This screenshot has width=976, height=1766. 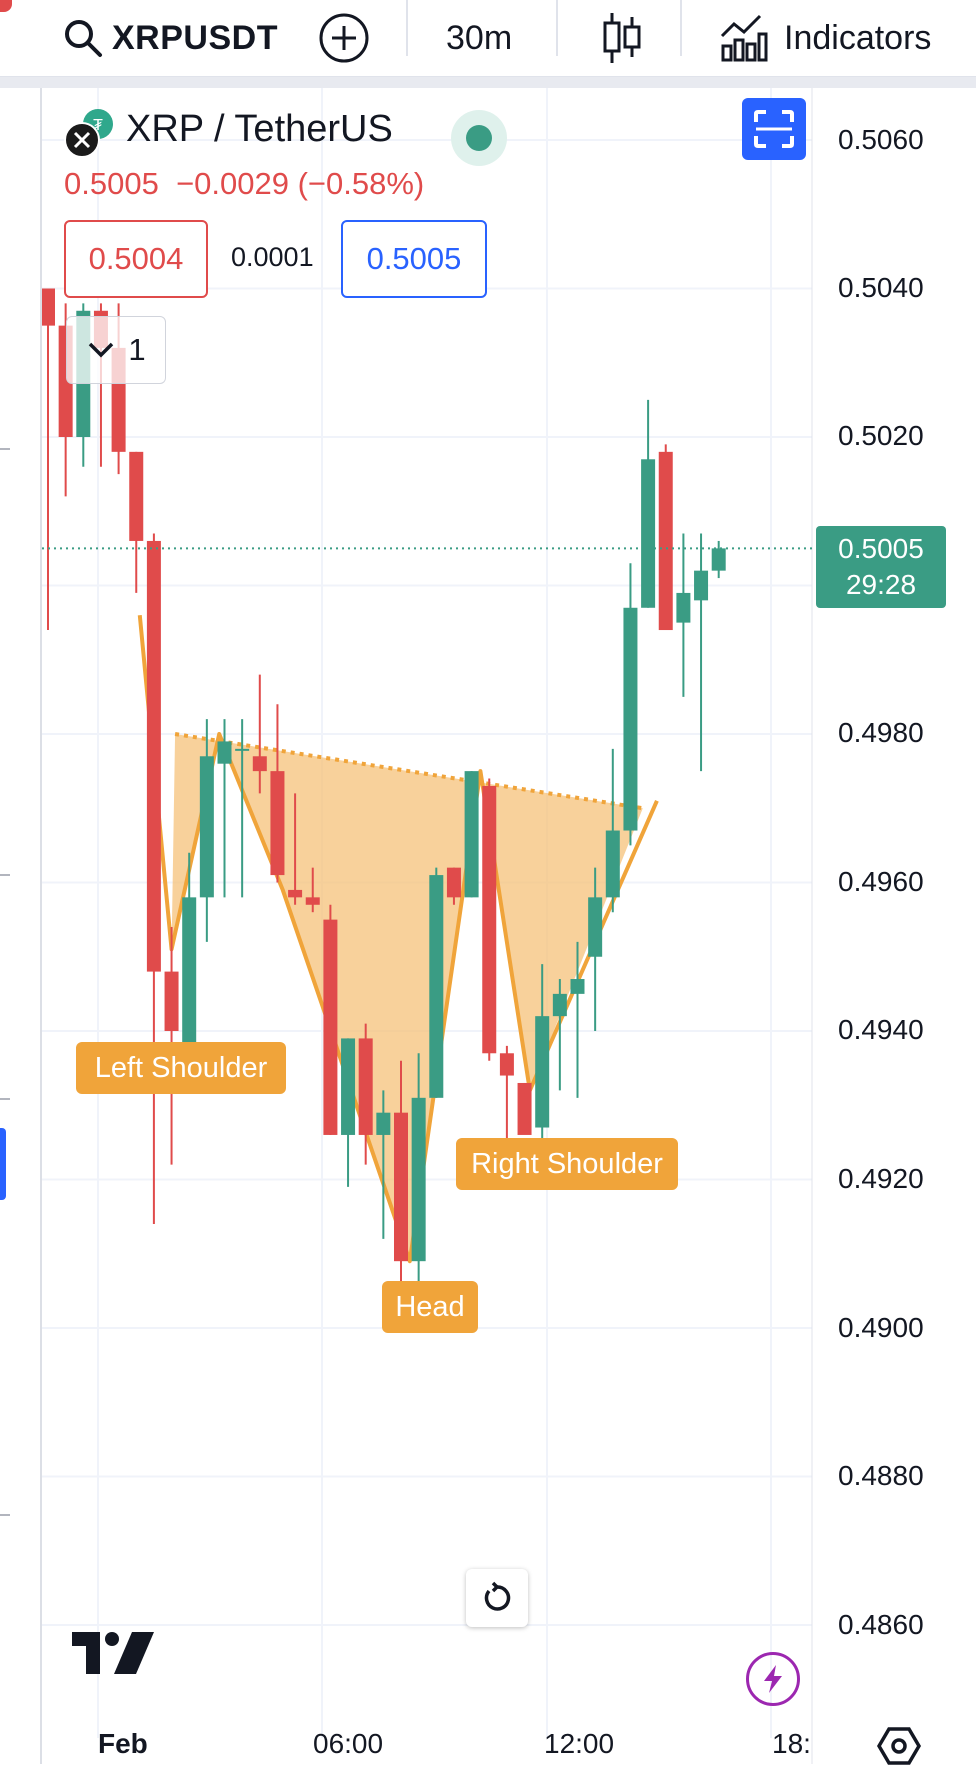 What do you see at coordinates (407, 998) in the screenshot?
I see `pattern-fill-area` at bounding box center [407, 998].